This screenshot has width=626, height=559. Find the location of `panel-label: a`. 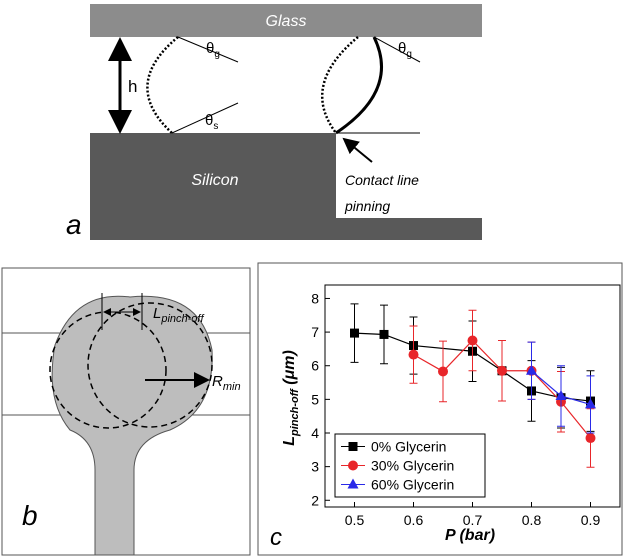

panel-label: a is located at coordinates (74, 224).